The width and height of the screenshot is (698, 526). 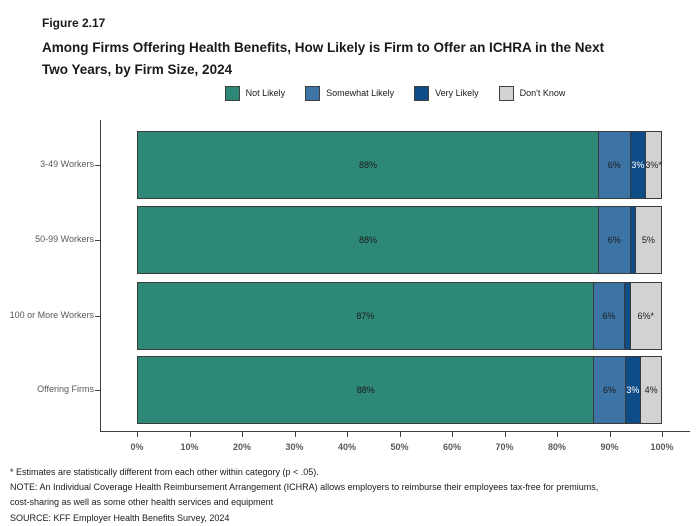 I want to click on x-axis-tick-label: 10%, so click(x=189, y=447).